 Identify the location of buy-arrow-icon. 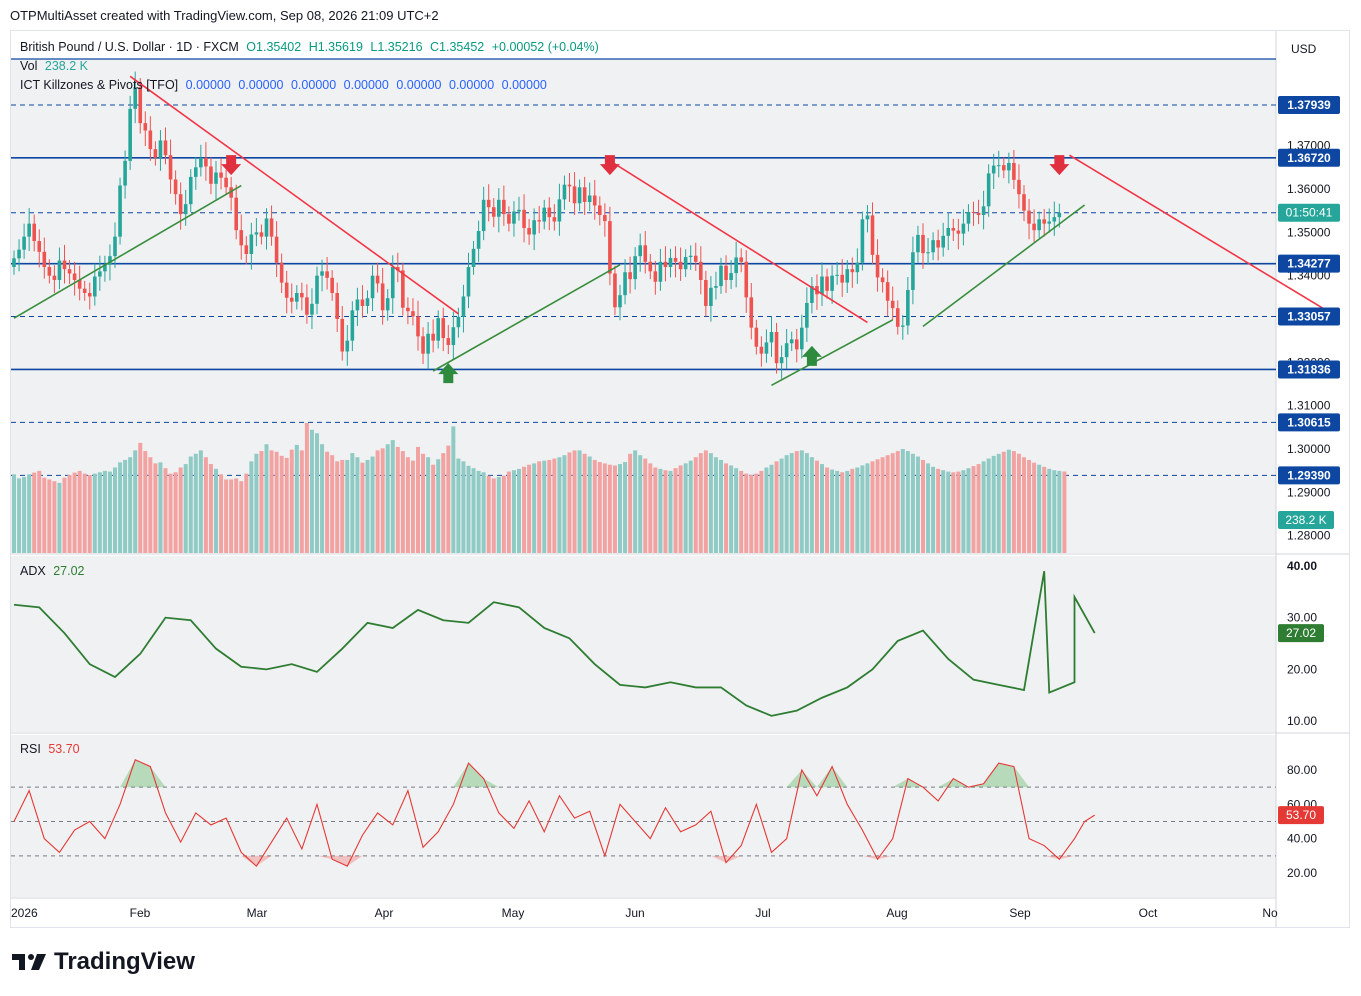
(448, 373).